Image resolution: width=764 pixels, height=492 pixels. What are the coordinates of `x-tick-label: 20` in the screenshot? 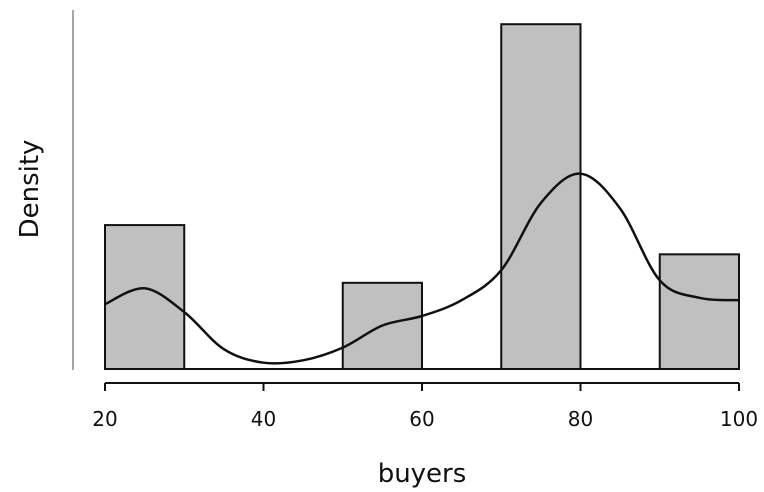 It's located at (104, 419).